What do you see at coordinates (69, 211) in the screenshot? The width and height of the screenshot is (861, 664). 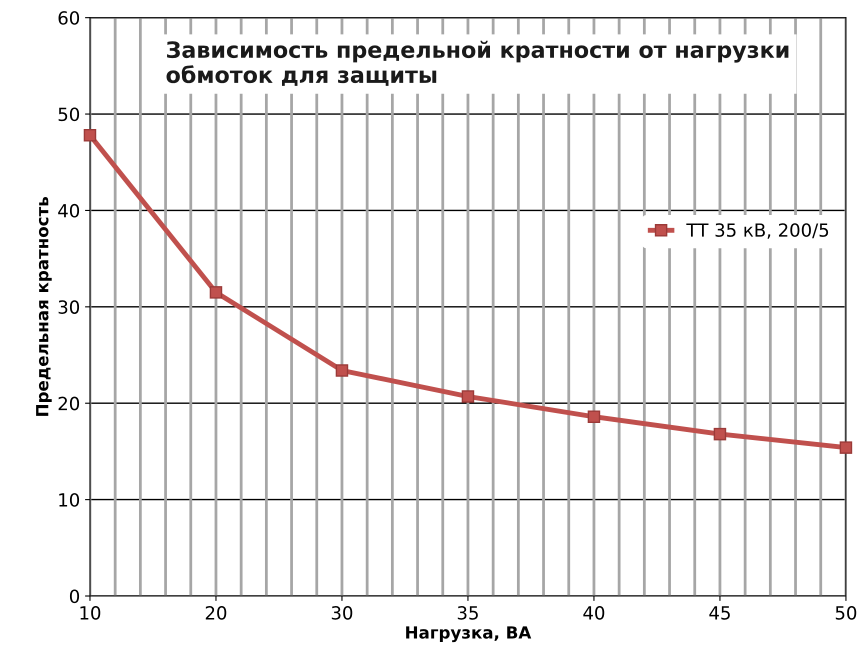 I see `y-tick-label: 40` at bounding box center [69, 211].